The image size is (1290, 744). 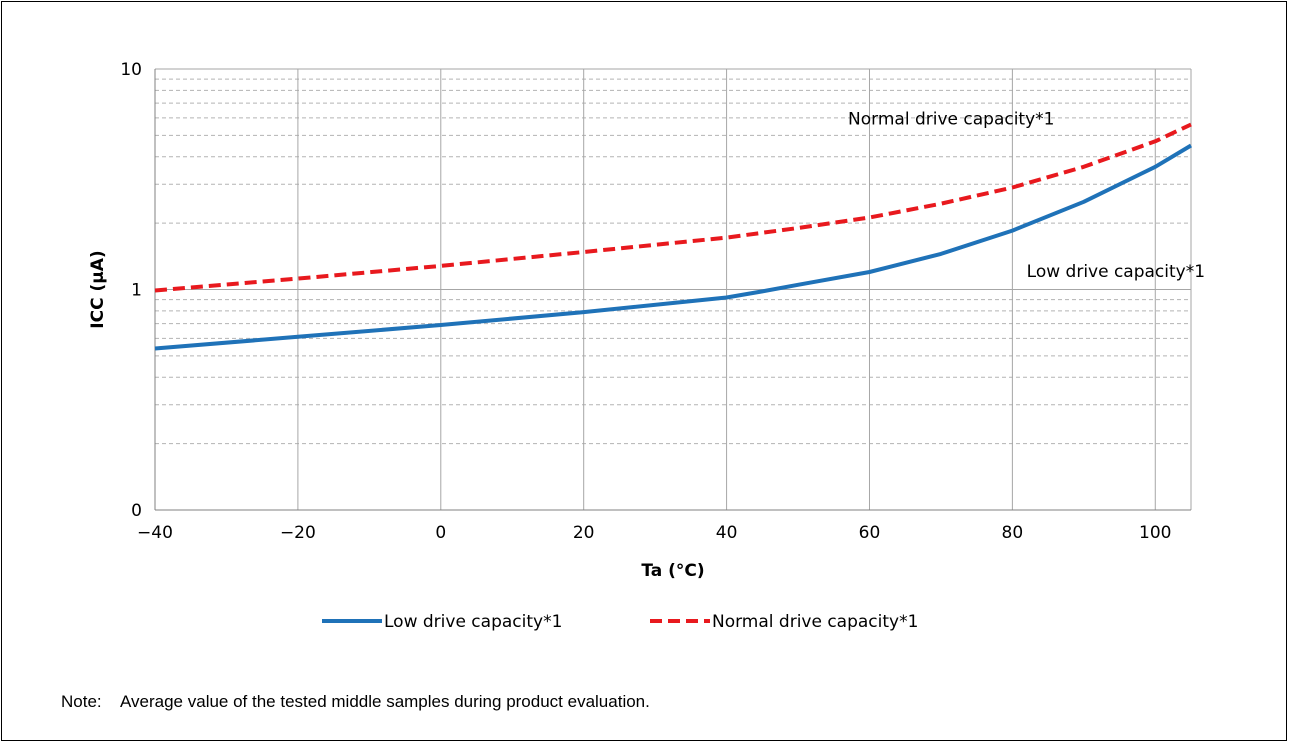 I want to click on x-tick-label: 80, so click(x=1013, y=533).